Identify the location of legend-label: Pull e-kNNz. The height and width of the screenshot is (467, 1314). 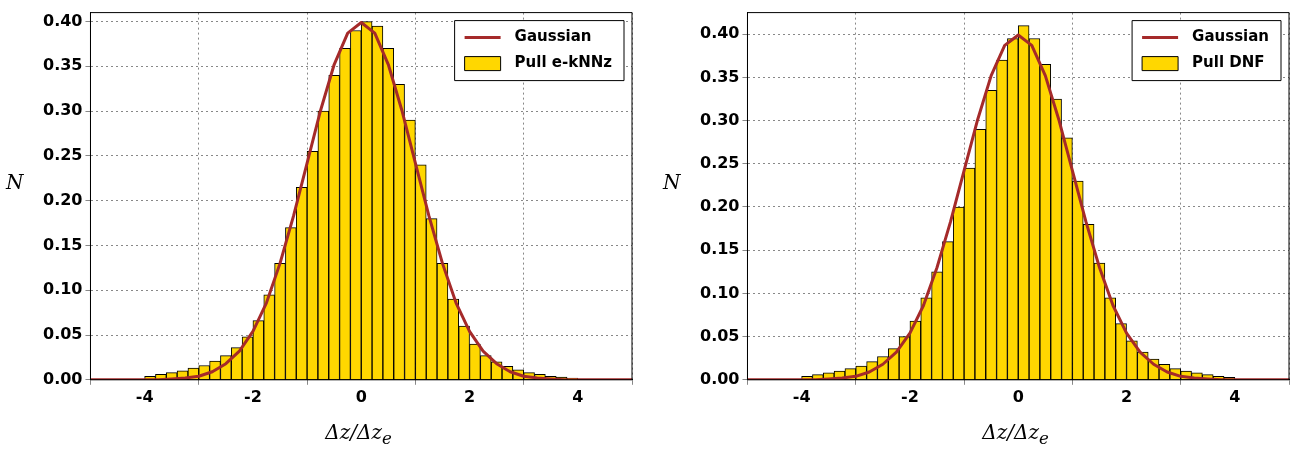
(563, 62).